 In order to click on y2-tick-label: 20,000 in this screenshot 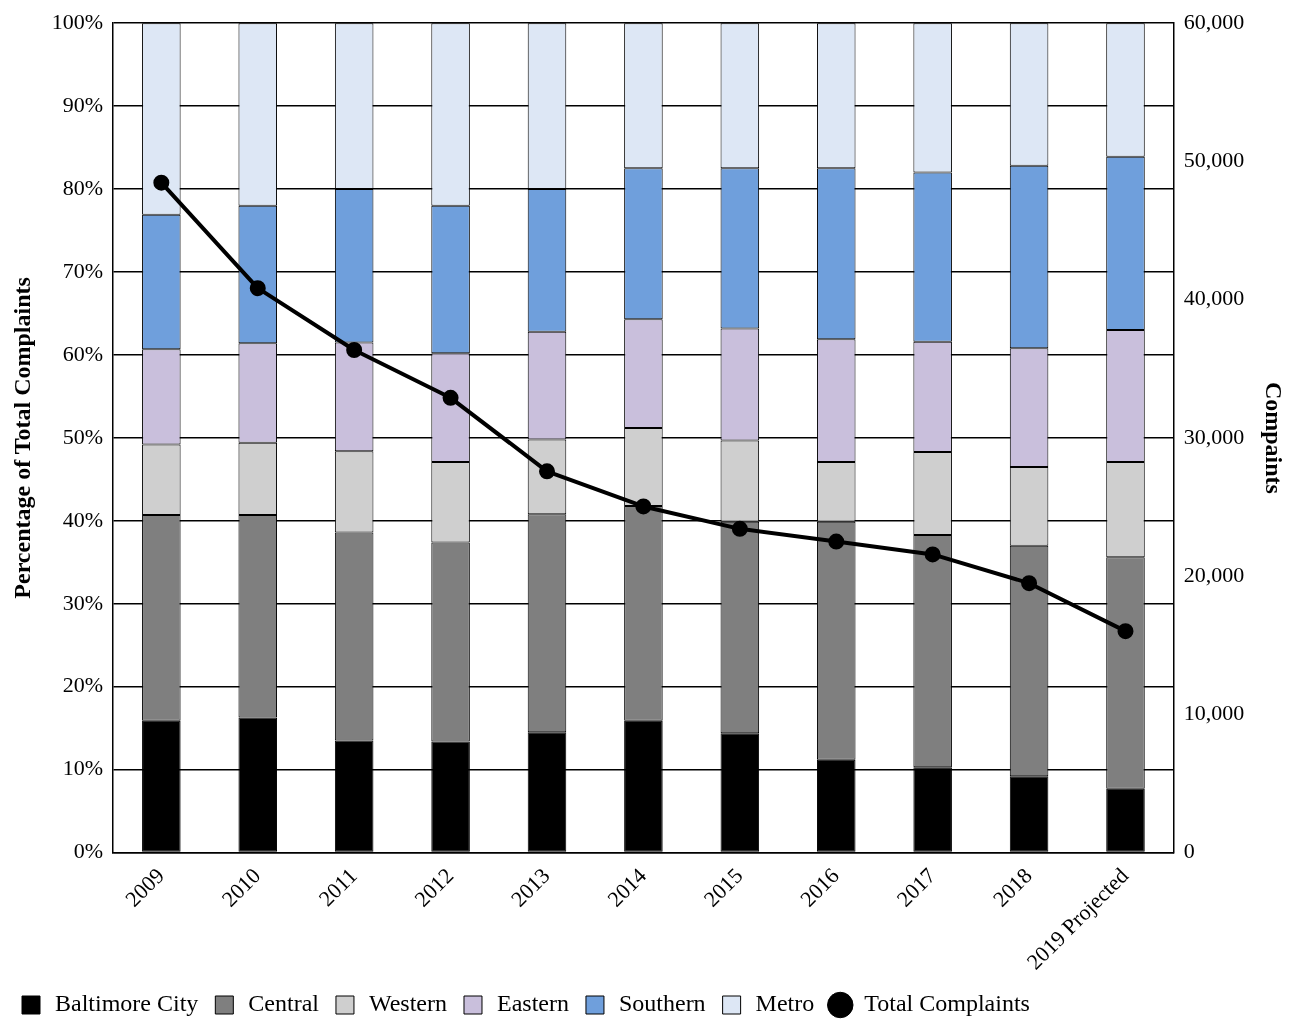, I will do `click(1214, 574)`.